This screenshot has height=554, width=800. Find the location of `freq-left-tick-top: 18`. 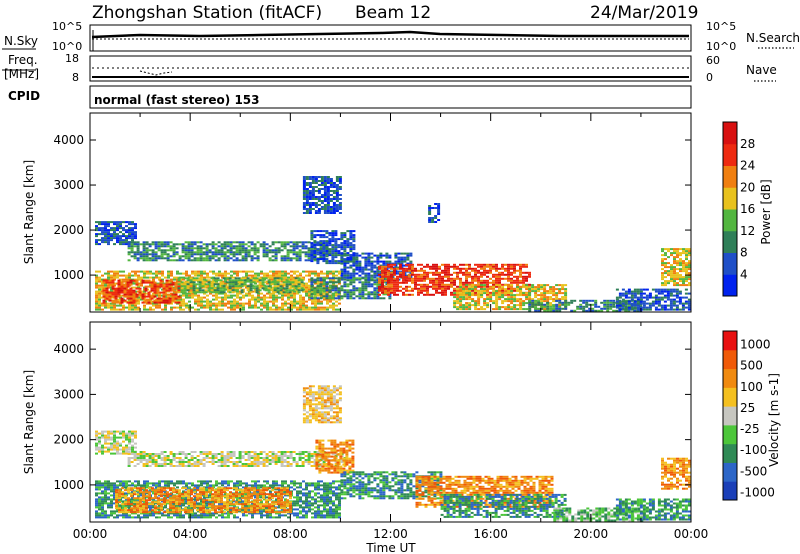

freq-left-tick-top: 18 is located at coordinates (72, 58).